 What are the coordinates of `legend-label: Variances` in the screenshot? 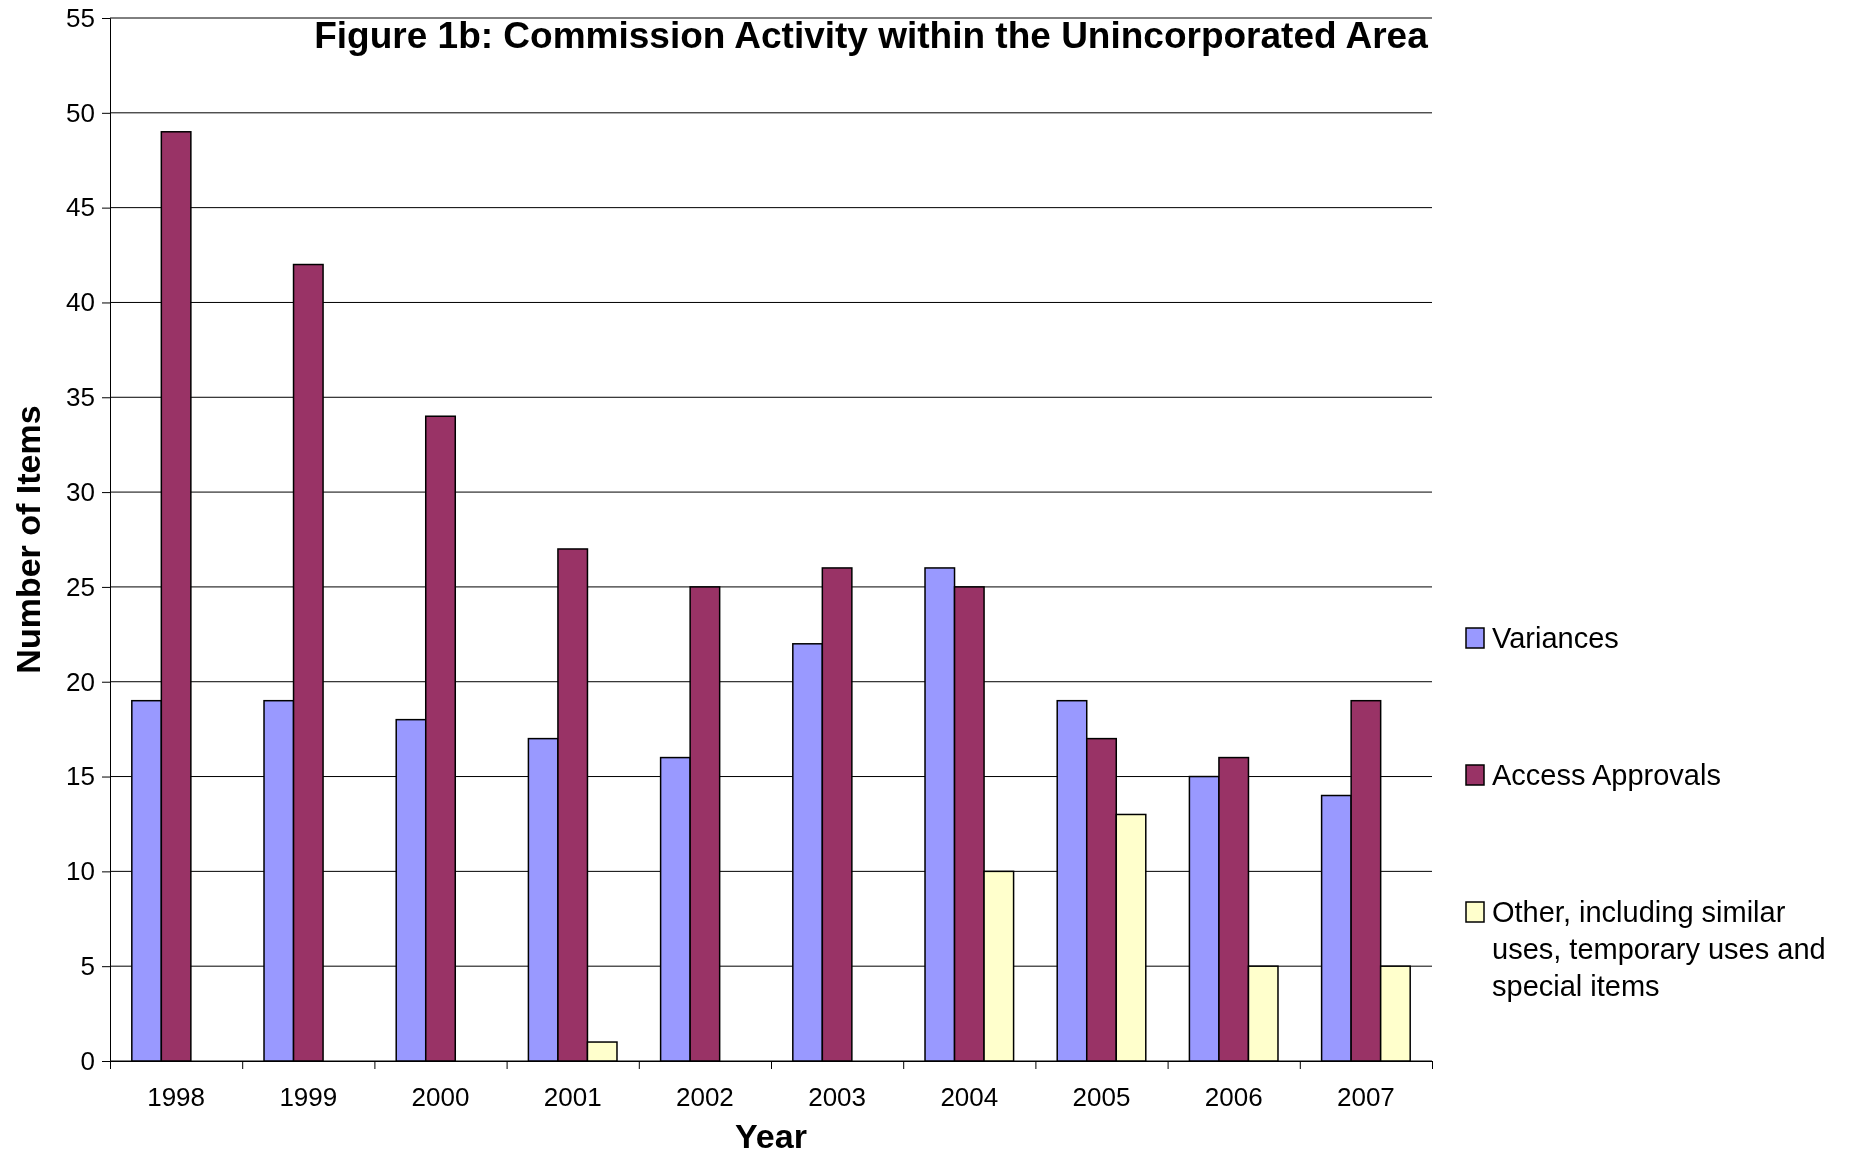 It's located at (1555, 638).